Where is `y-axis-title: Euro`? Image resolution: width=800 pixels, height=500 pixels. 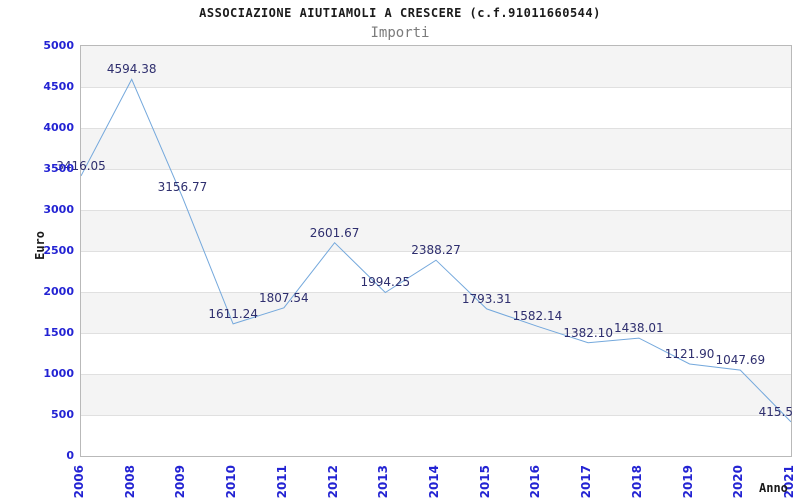 y-axis-title: Euro is located at coordinates (40, 245).